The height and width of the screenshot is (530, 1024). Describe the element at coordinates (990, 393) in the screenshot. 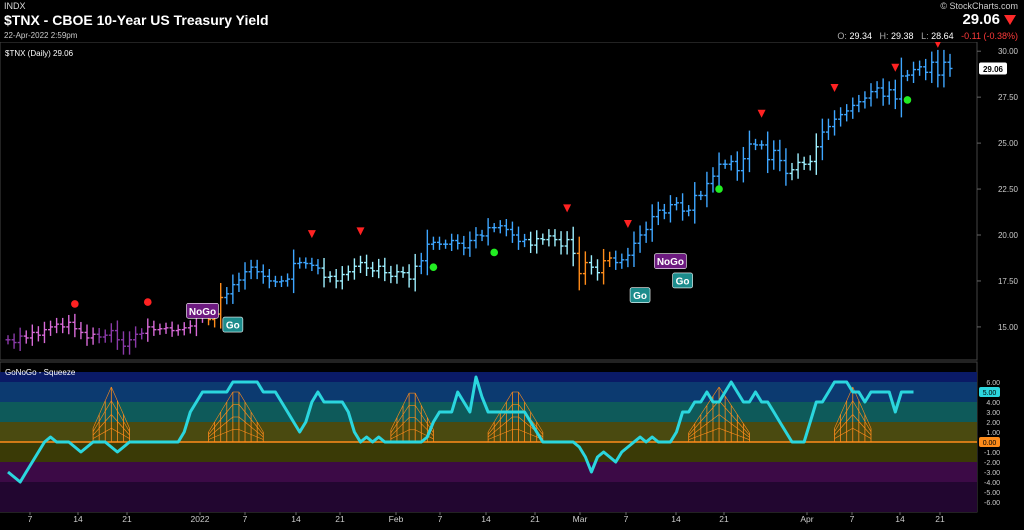

I see `oscillator-last-label: 5.00` at that location.